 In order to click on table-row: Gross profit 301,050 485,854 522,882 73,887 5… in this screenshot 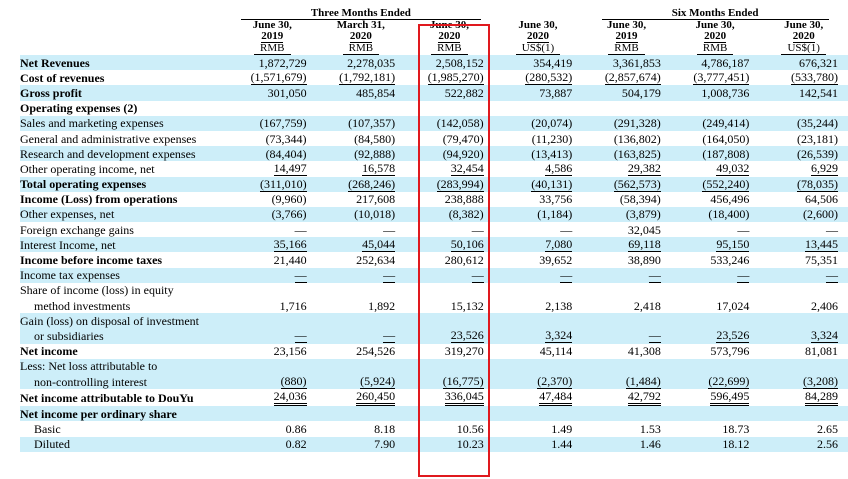, I will do `click(434, 93)`.